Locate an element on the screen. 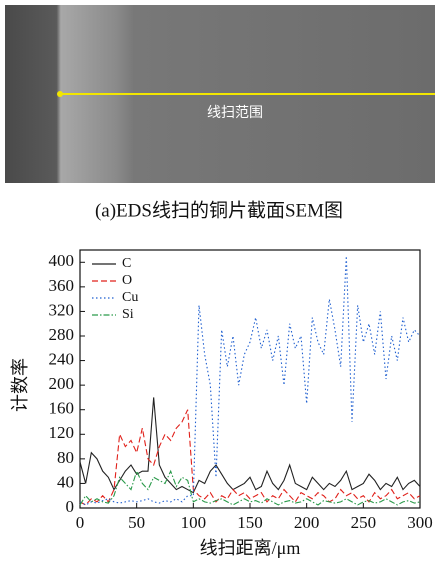 The height and width of the screenshot is (567, 438). y-tick-label: 80 is located at coordinates (65, 457).